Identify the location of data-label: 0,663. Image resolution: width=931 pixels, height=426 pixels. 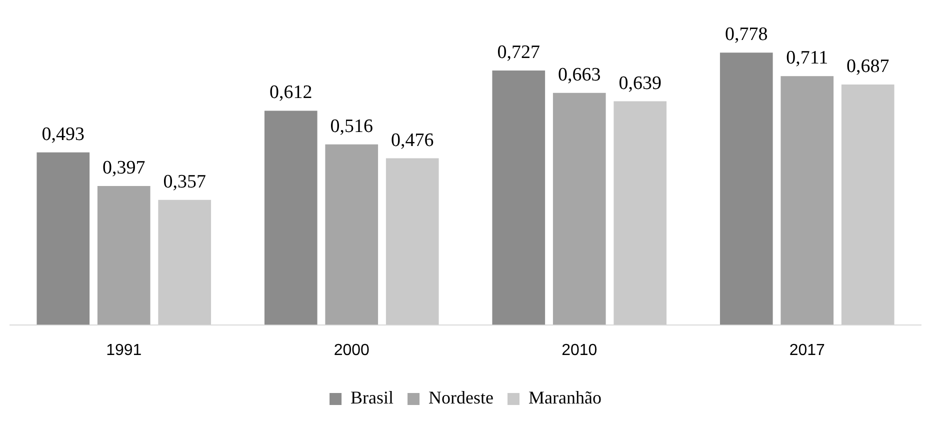
(579, 75).